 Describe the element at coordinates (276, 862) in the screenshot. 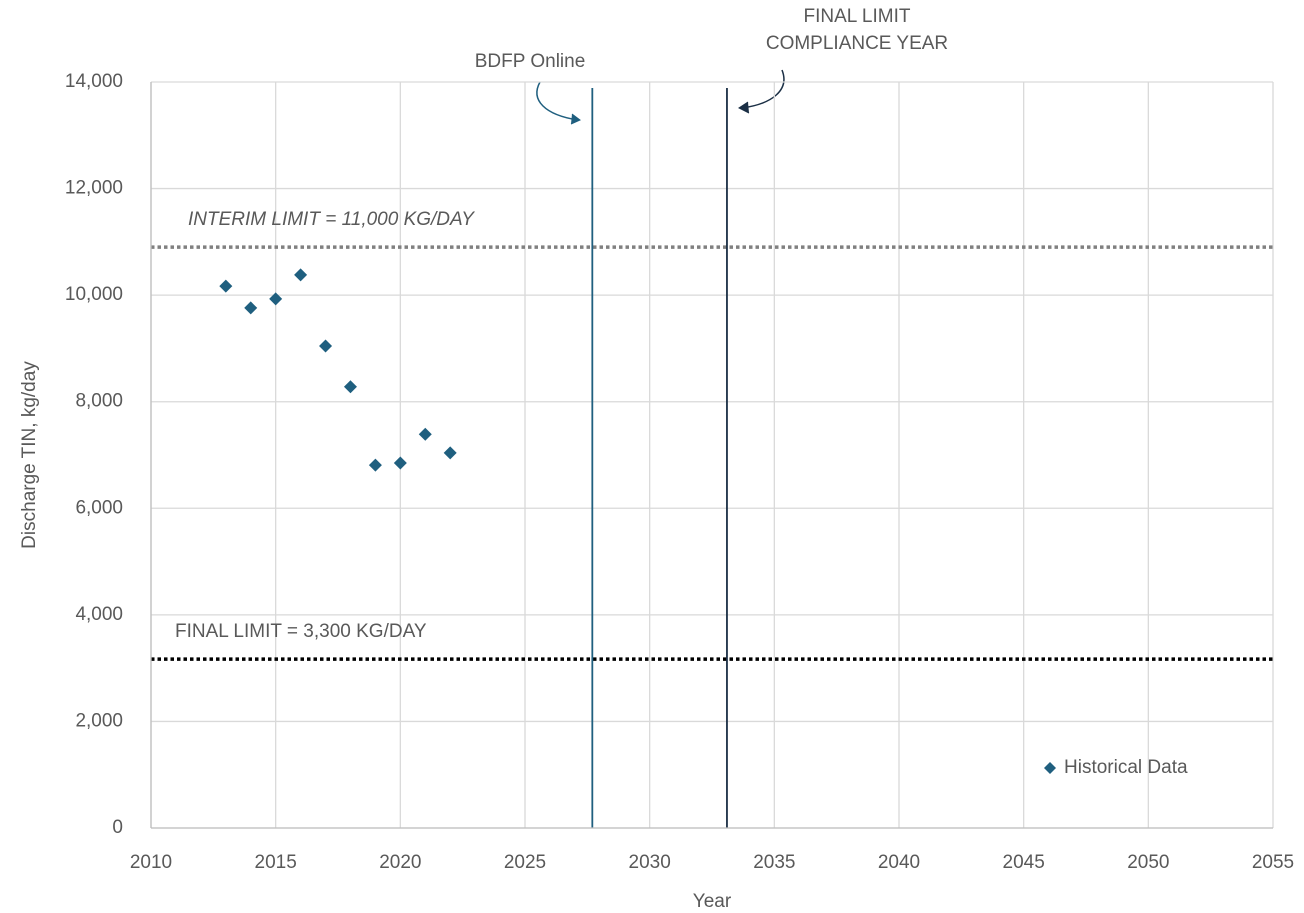

I see `x-tick-label: 2015` at that location.